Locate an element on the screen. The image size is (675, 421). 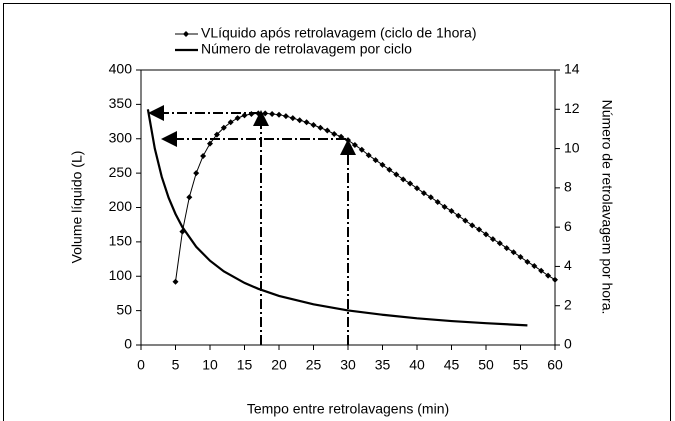
x-tick-label: 35 is located at coordinates (383, 365).